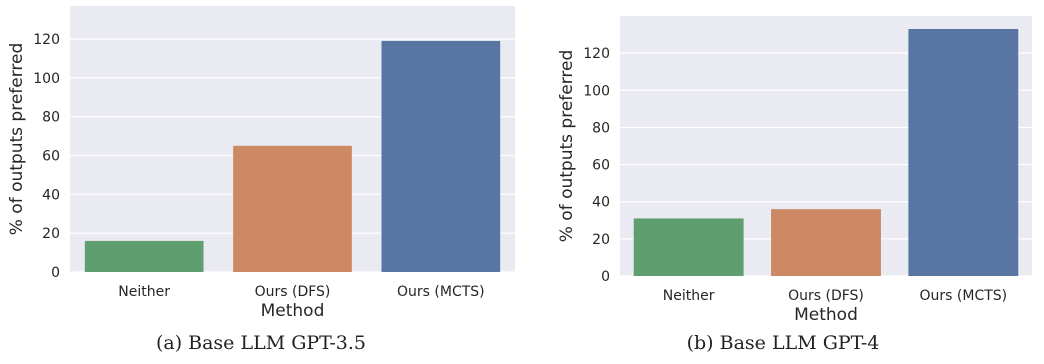 The height and width of the screenshot is (364, 1044). Describe the element at coordinates (783, 343) in the screenshot. I see `caption-b: (b) Base LLM GPT-4` at that location.